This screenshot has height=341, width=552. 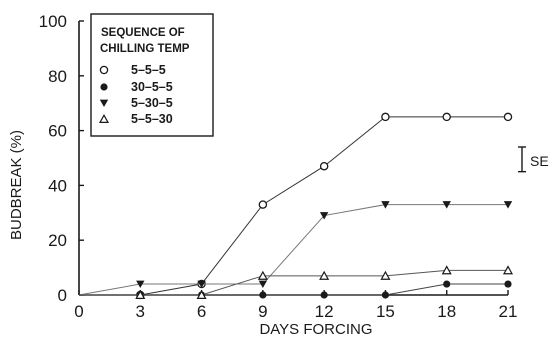 I want to click on y-ticks: 0 20 40 60 80 100, so click(x=61, y=158).